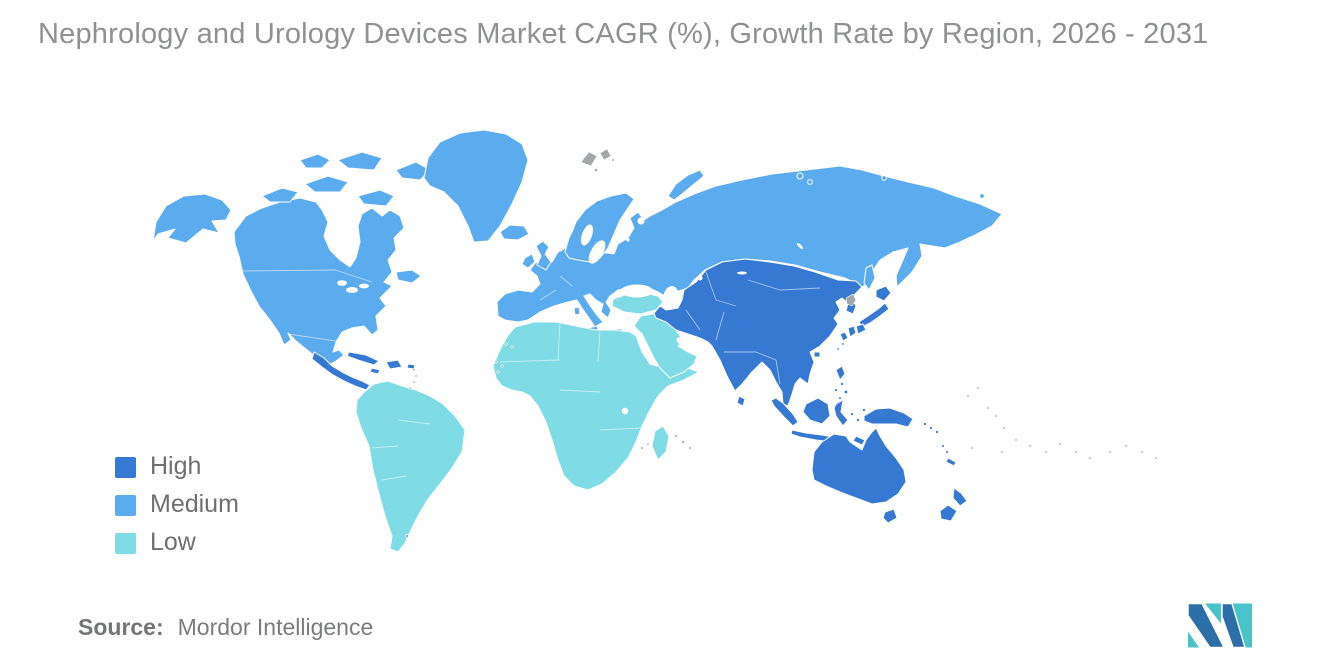 This screenshot has height=665, width=1320. Describe the element at coordinates (816, 411) in the screenshot. I see `land-borneo` at that location.